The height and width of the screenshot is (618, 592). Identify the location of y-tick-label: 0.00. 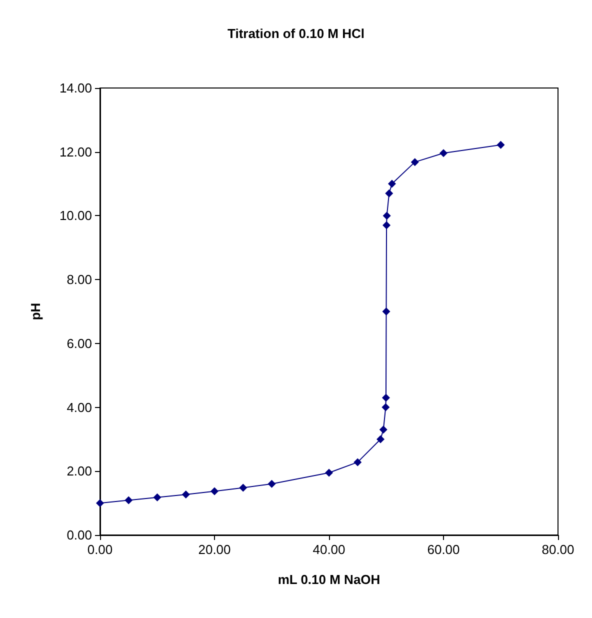
(79, 535).